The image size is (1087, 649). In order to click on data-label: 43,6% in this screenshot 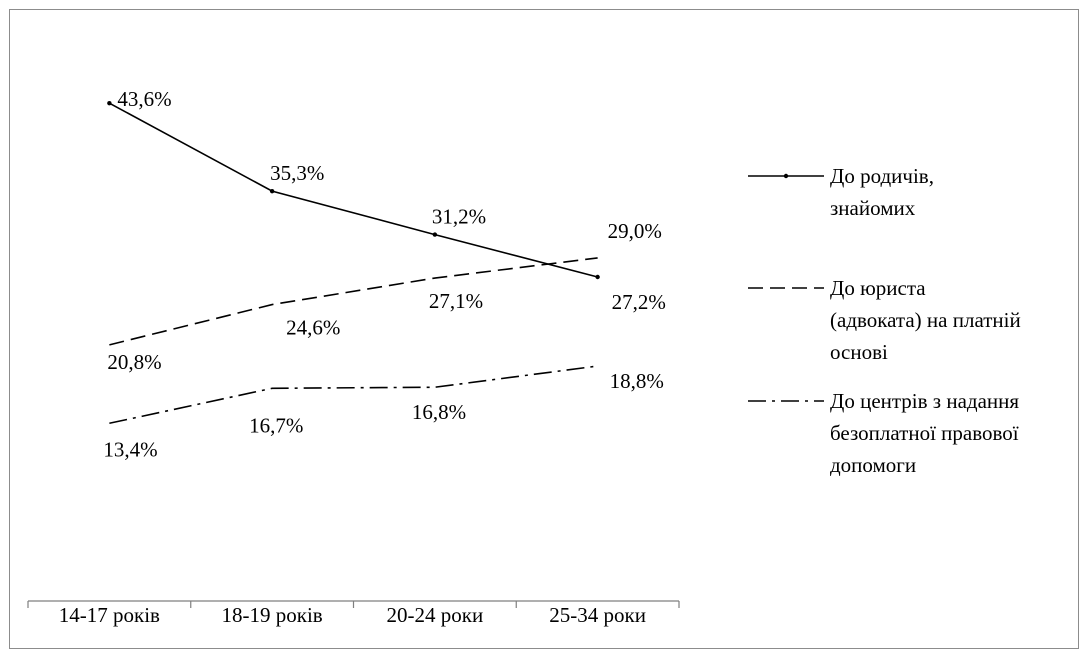, I will do `click(144, 99)`.